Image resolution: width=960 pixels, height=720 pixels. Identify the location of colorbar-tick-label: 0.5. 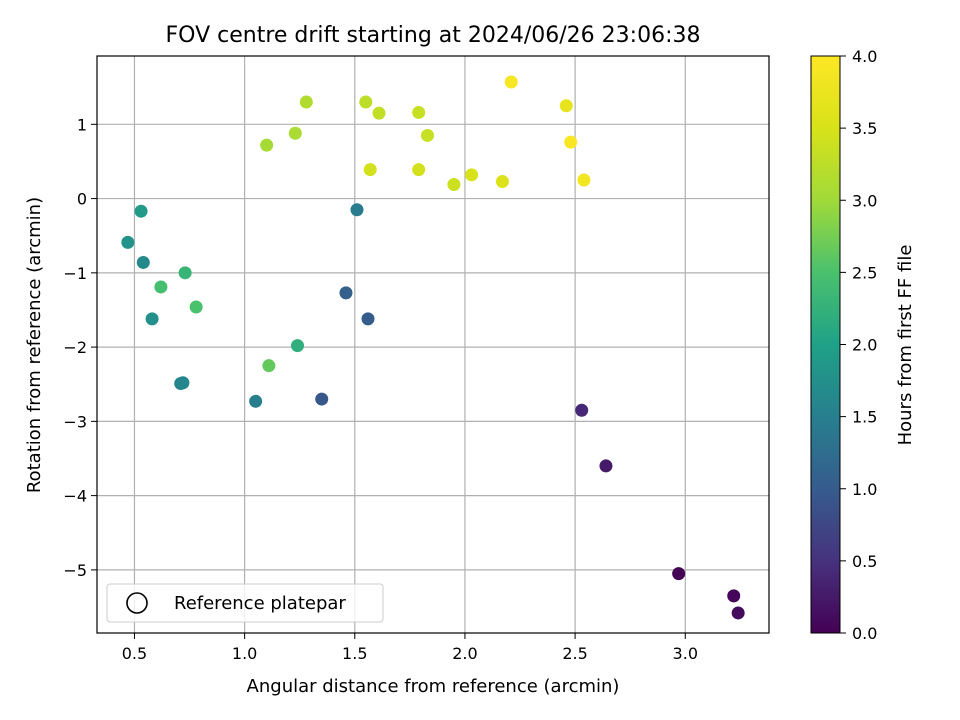
(864, 561).